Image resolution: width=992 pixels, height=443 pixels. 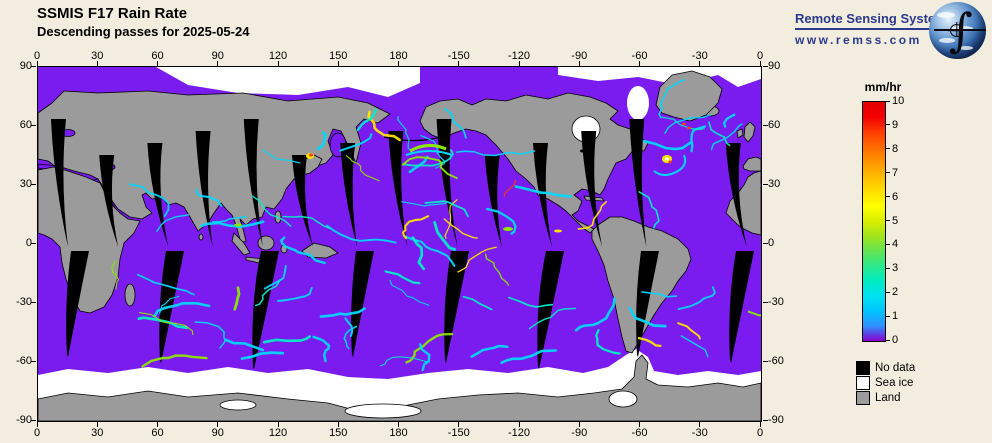 I want to click on colorbar-tick-label: 4, so click(x=895, y=244).